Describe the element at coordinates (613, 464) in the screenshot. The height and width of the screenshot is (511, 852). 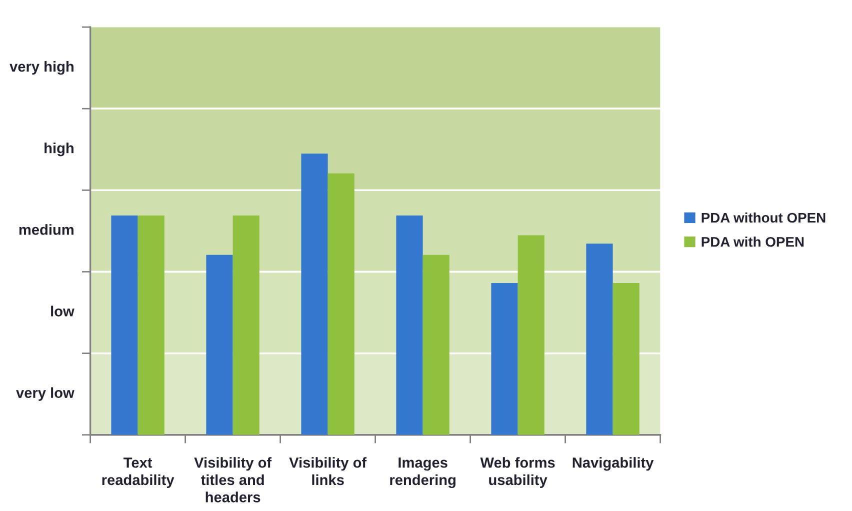
I see `x-tick-label: Navigability` at that location.